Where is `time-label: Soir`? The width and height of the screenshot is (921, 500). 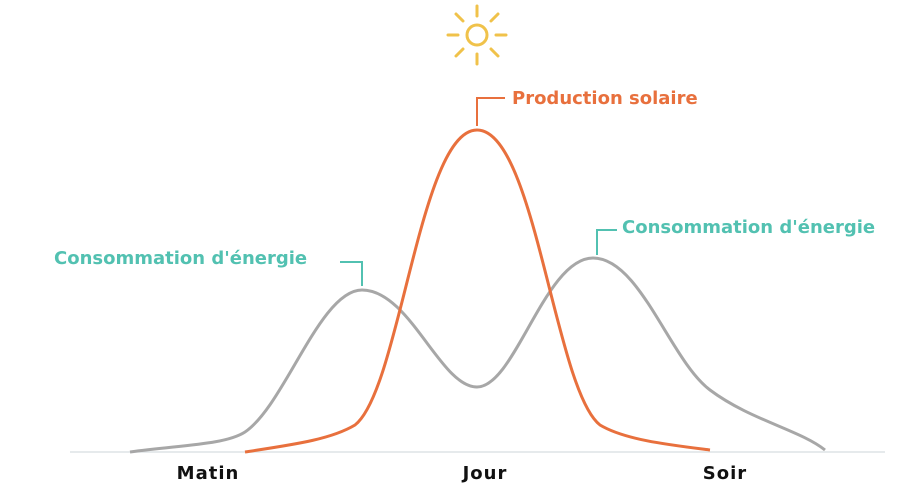
time-label: Soir is located at coordinates (725, 473).